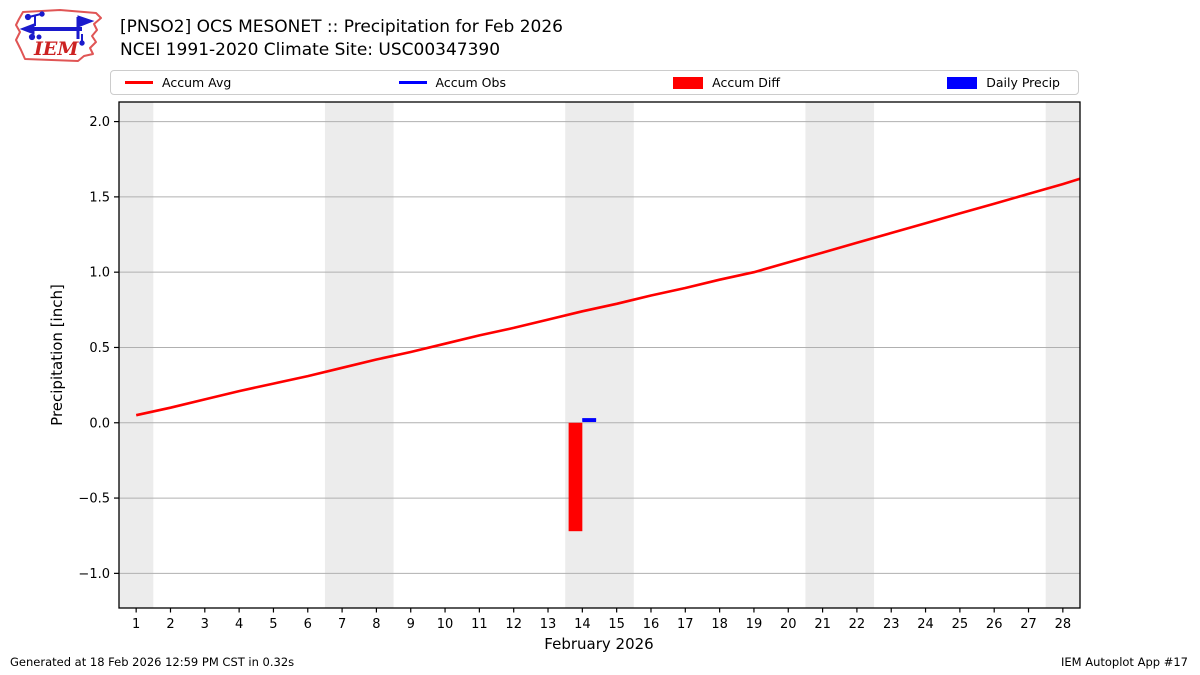 The height and width of the screenshot is (675, 1200). I want to click on iem-logo-text: IEM, so click(56, 49).